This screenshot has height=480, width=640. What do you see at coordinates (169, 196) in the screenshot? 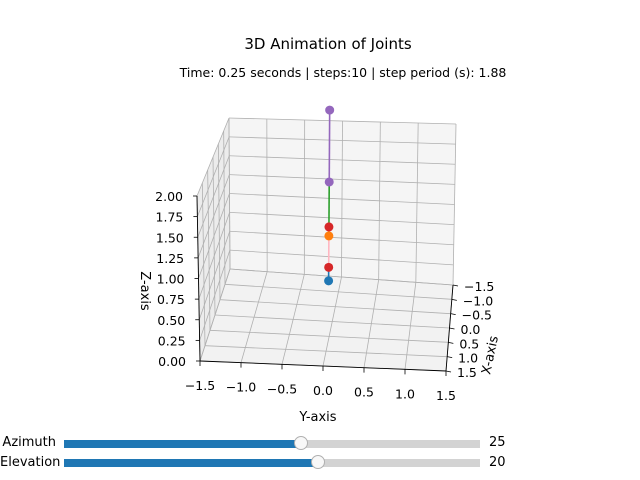
I see `z-tick-label: 2.00` at bounding box center [169, 196].